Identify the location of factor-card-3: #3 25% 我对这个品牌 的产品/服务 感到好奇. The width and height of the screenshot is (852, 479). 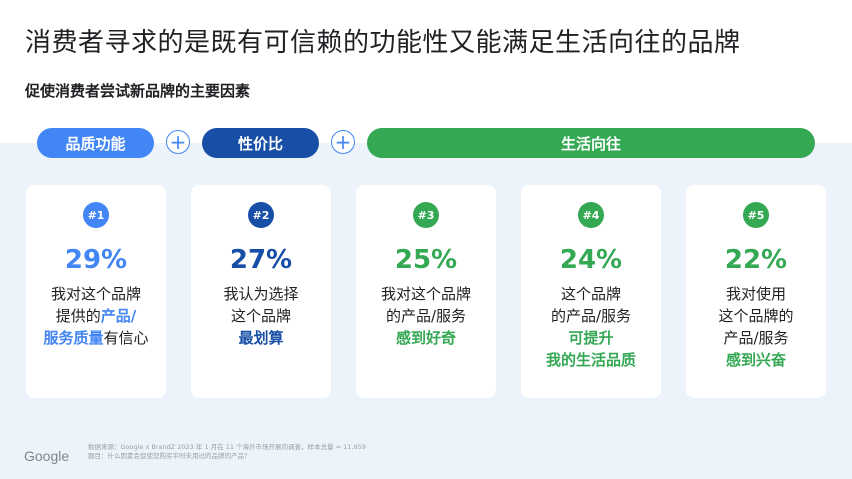
(426, 291).